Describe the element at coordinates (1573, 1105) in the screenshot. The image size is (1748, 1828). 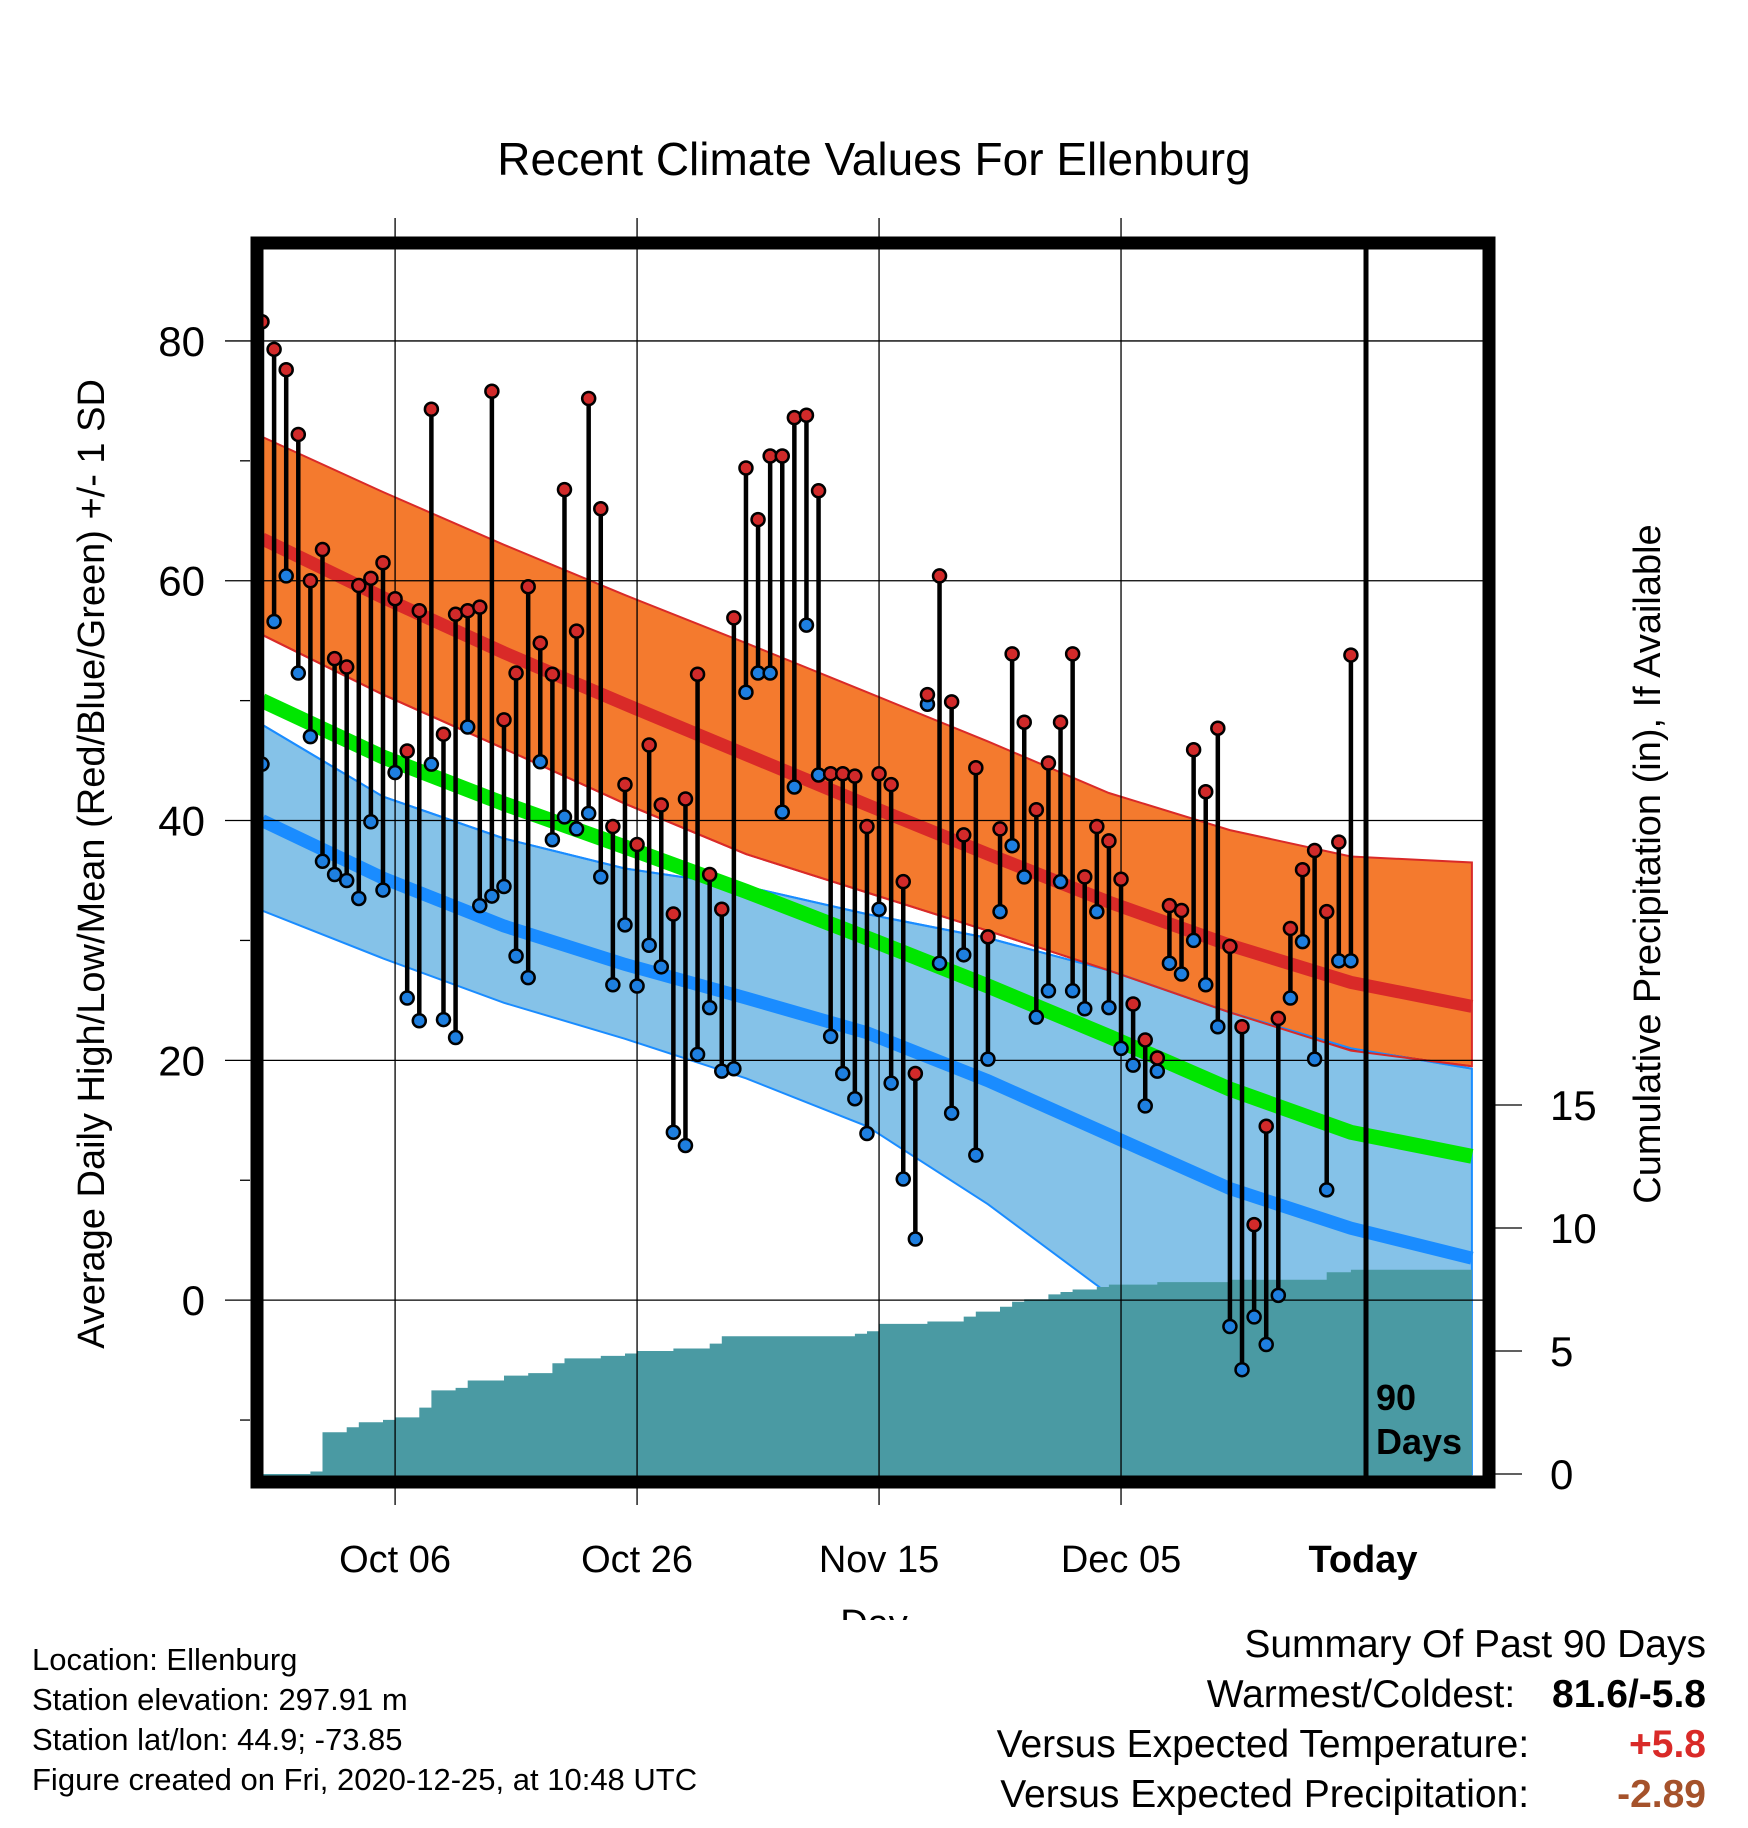
I see `y2-tick-label: 15` at that location.